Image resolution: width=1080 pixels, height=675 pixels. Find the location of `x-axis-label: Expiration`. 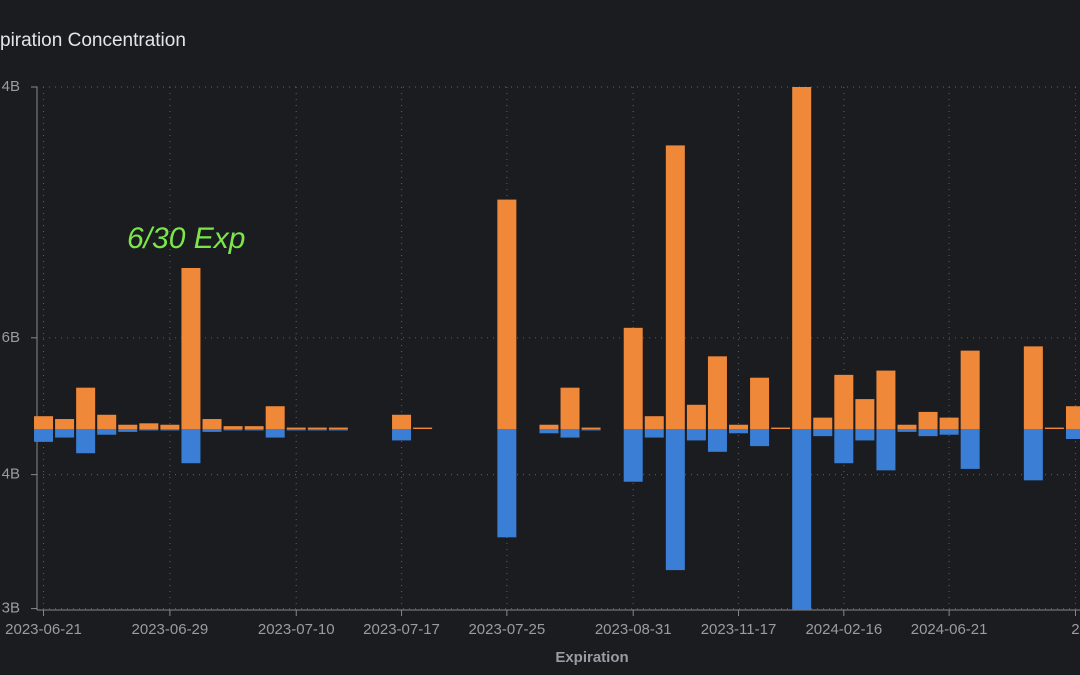

x-axis-label: Expiration is located at coordinates (591, 657).